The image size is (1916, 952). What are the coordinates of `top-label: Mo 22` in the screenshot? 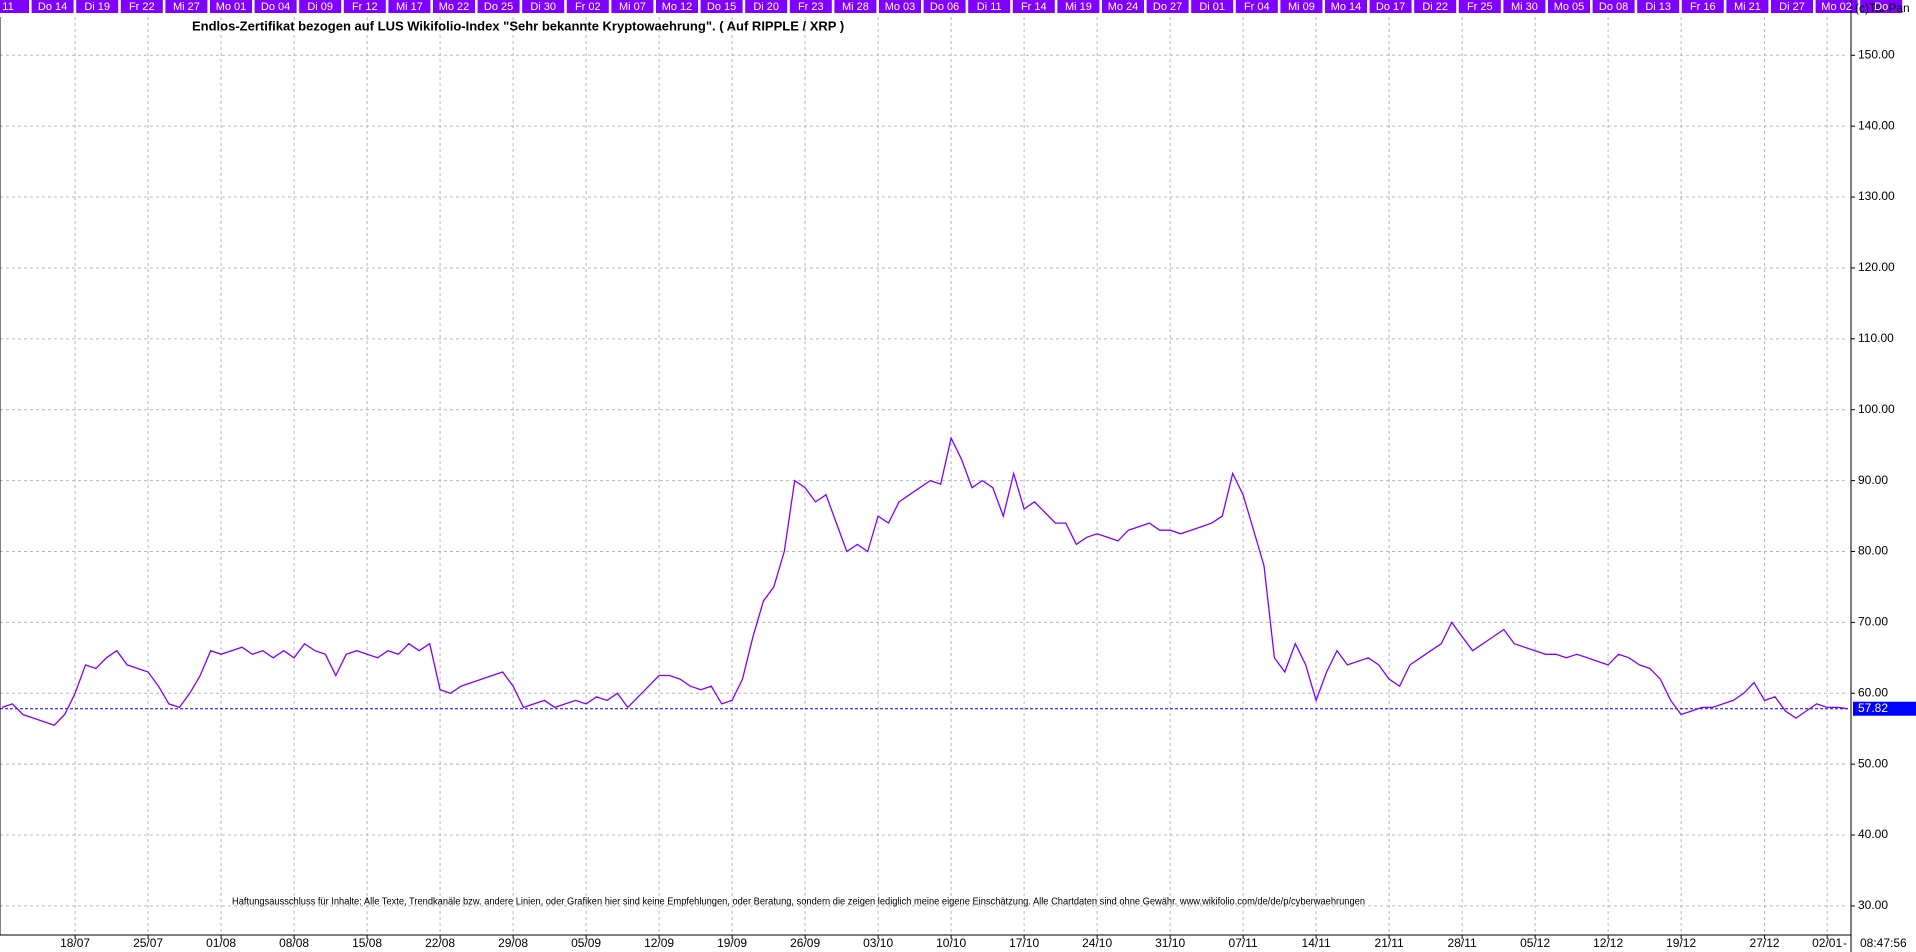 It's located at (454, 7).